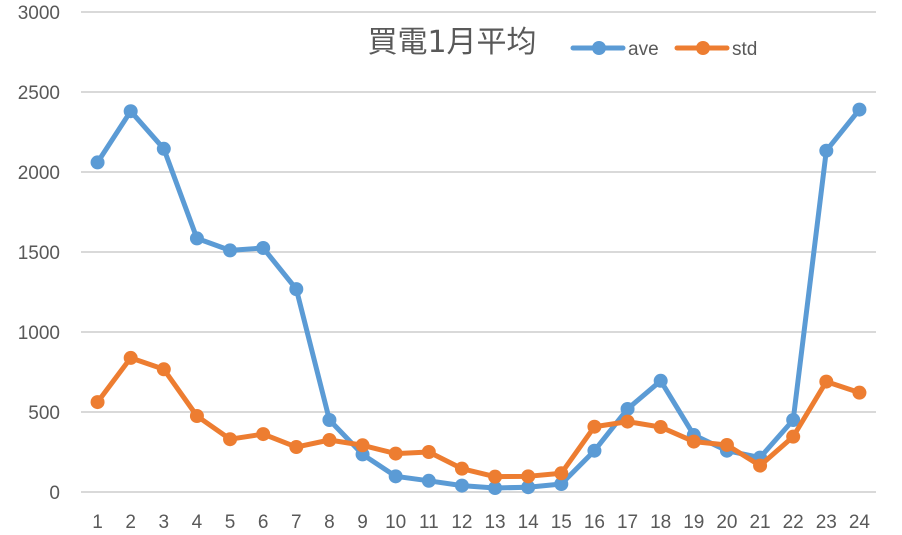 This screenshot has width=902, height=535. What do you see at coordinates (296, 522) in the screenshot?
I see `x-tick-label: 7` at bounding box center [296, 522].